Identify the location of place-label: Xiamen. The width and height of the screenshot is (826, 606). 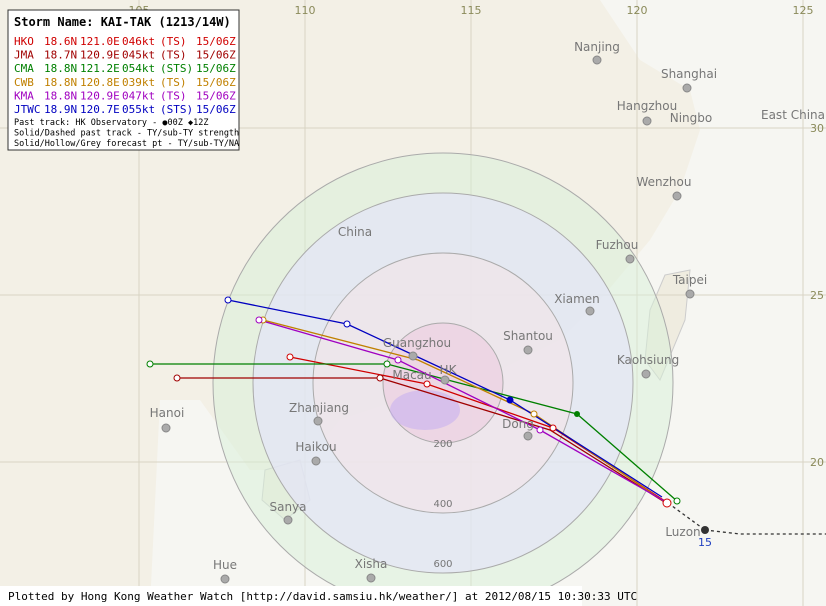
(577, 299).